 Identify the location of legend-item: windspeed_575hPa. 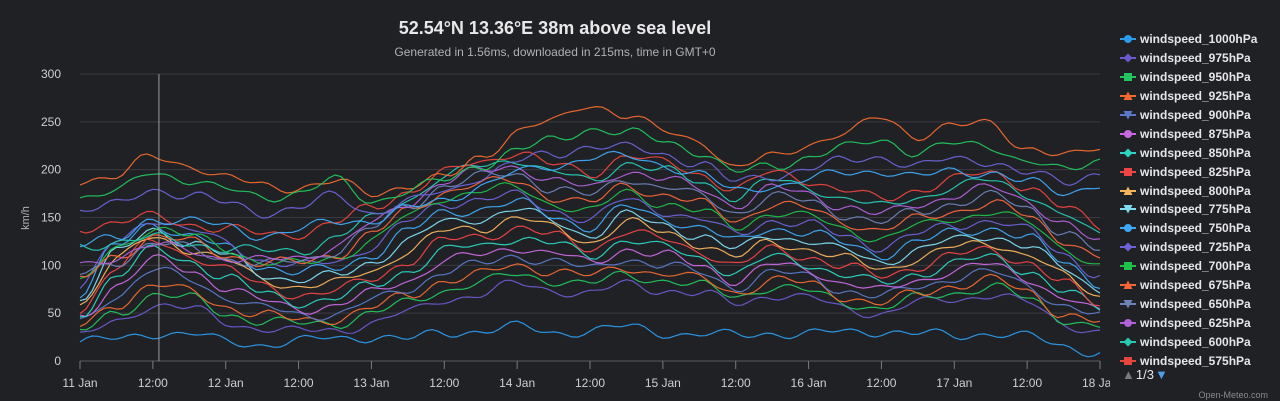
(1200, 360).